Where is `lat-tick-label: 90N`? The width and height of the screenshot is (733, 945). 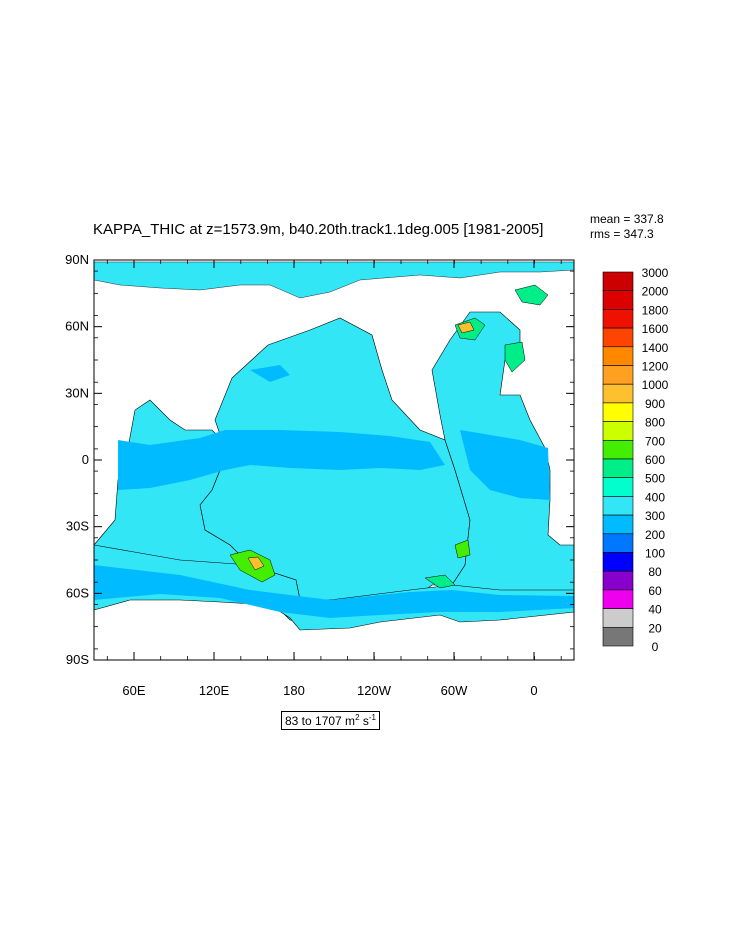 lat-tick-label: 90N is located at coordinates (77, 259).